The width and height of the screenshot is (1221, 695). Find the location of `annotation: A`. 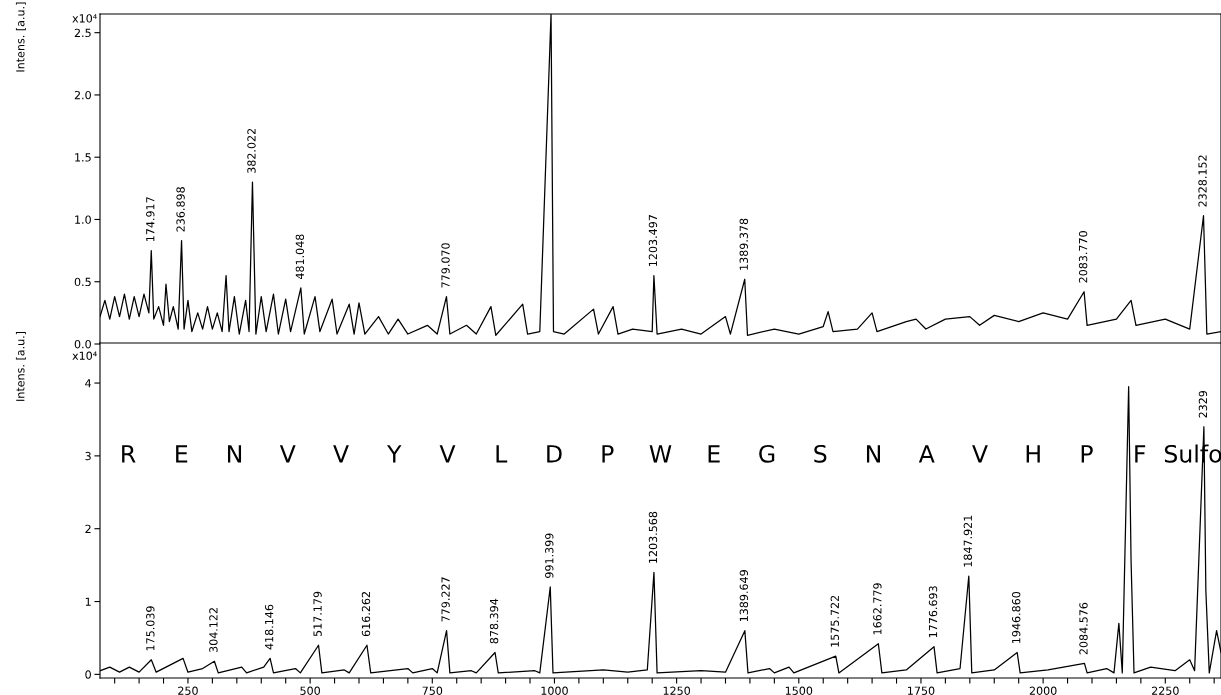

annotation: A is located at coordinates (926, 454).